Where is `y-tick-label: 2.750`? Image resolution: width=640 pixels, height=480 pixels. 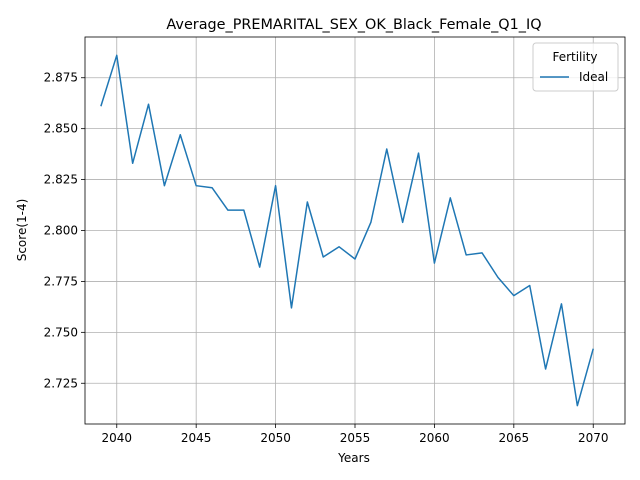 y-tick-label: 2.750 is located at coordinates (61, 332).